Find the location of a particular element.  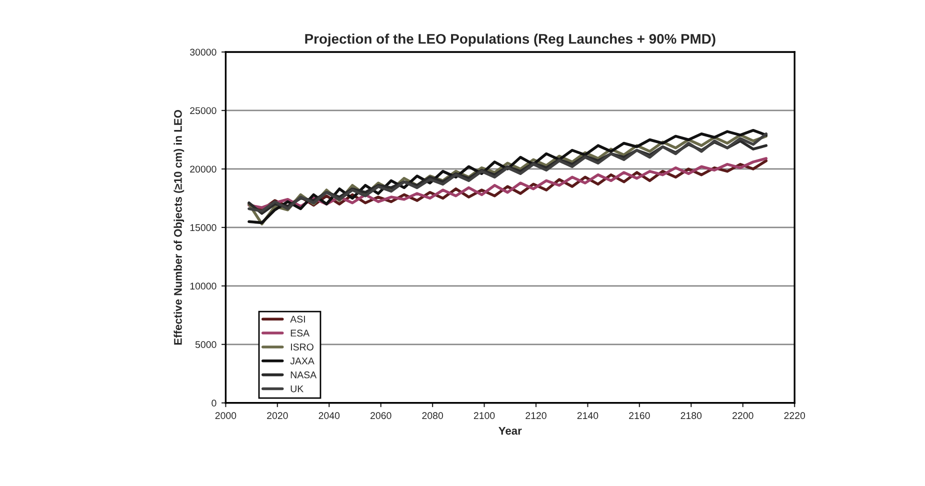

y-tick-label: 20000 is located at coordinates (203, 169).